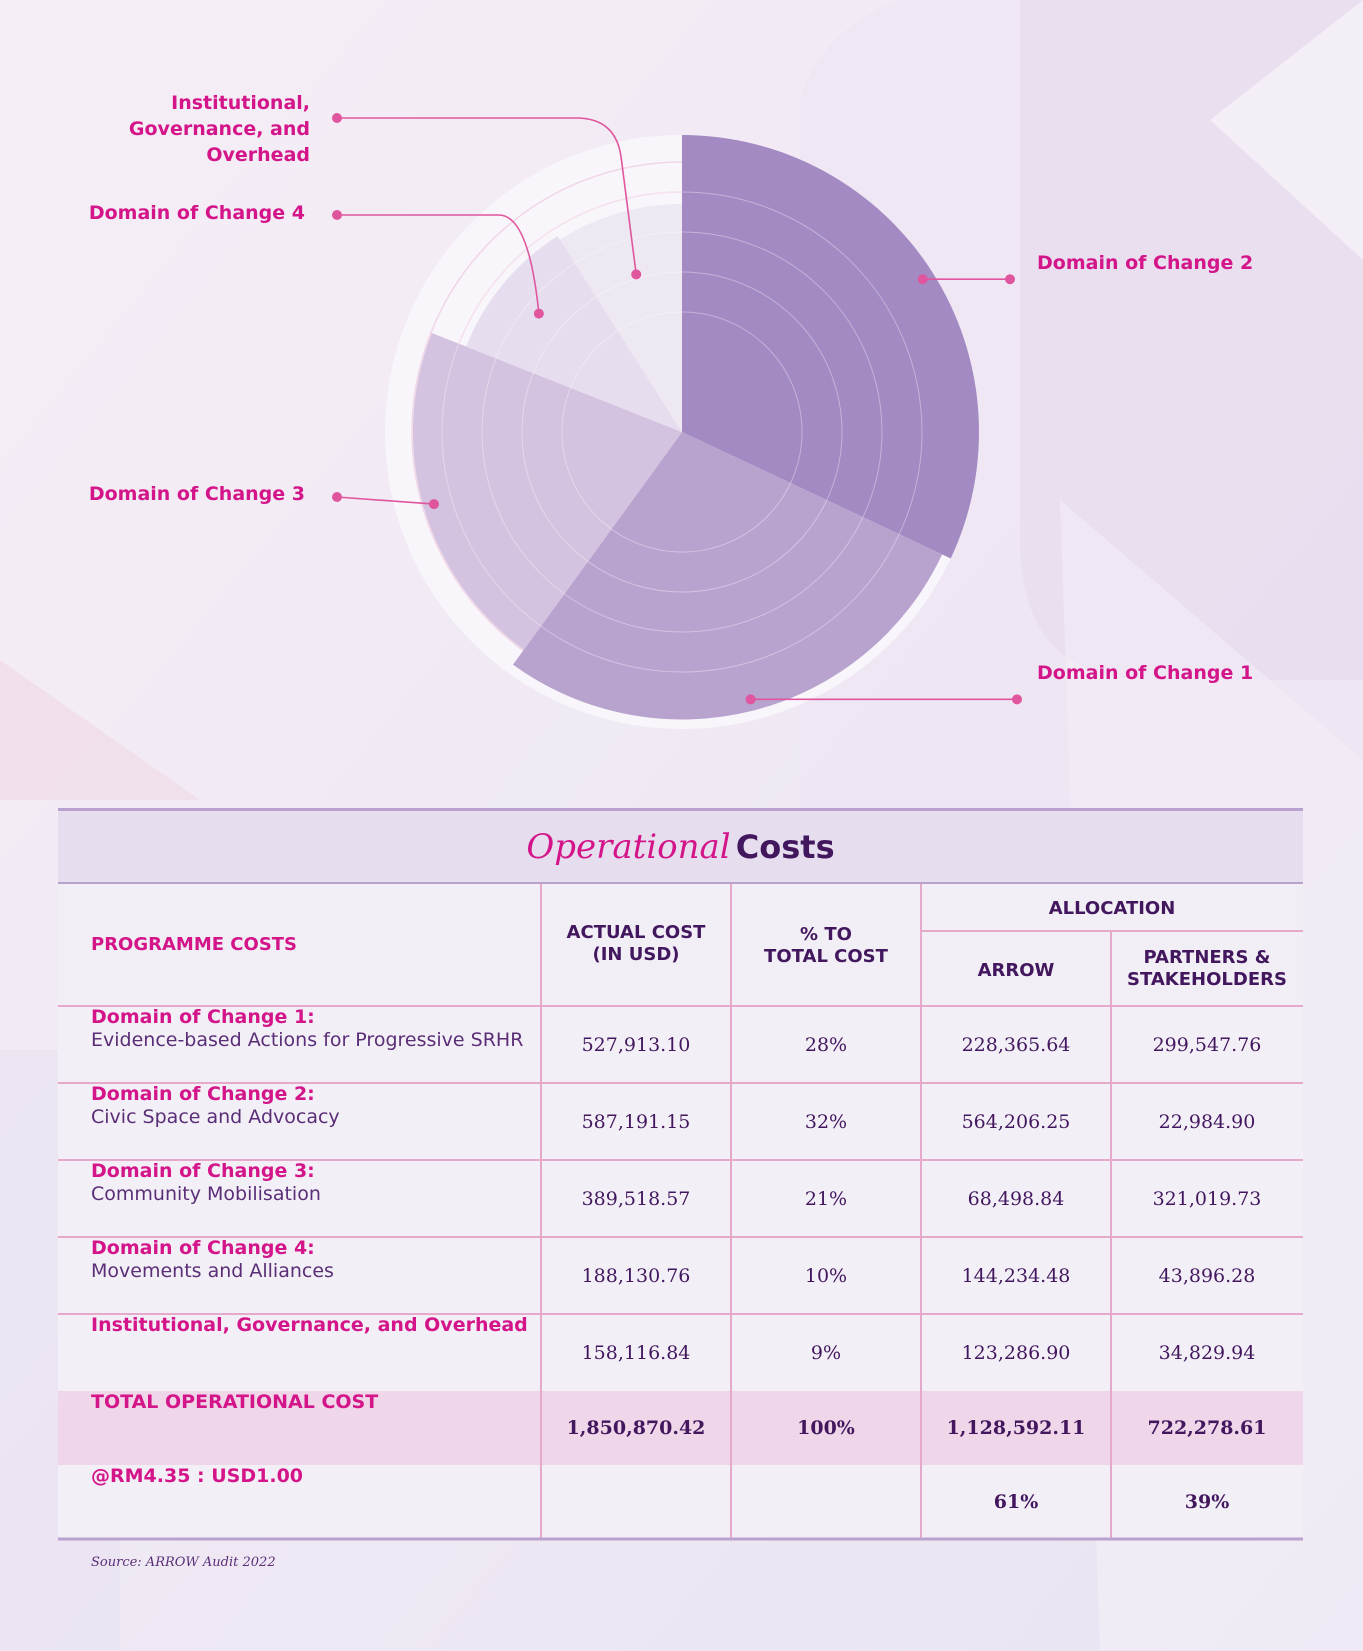 Image resolution: width=1363 pixels, height=1651 pixels. I want to click on cell-actual: 1,850,870.42, so click(636, 1428).